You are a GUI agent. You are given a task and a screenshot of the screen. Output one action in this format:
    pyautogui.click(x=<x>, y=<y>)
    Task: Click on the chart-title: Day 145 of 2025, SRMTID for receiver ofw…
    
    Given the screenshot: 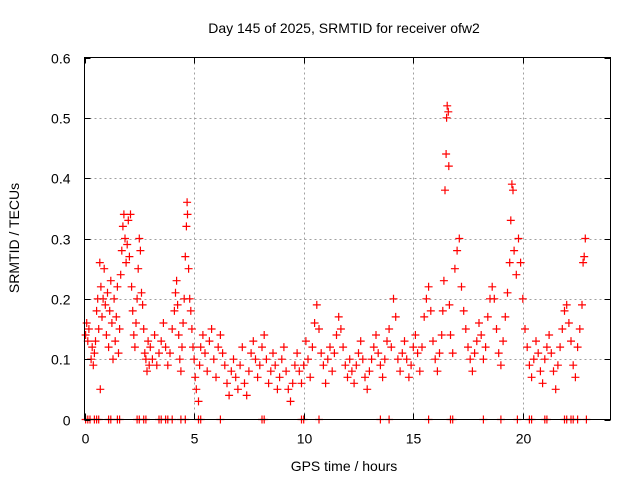 What is the action you would take?
    pyautogui.click(x=344, y=28)
    